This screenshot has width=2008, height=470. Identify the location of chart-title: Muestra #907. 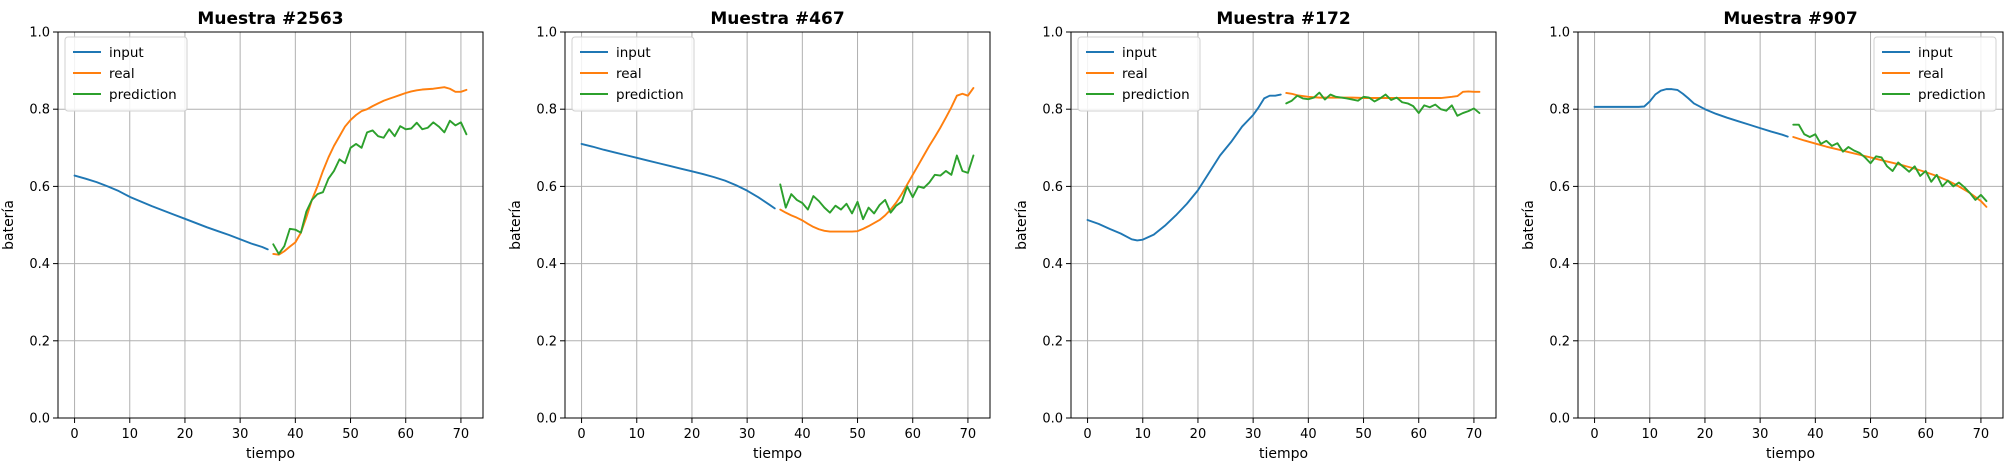
(1790, 19).